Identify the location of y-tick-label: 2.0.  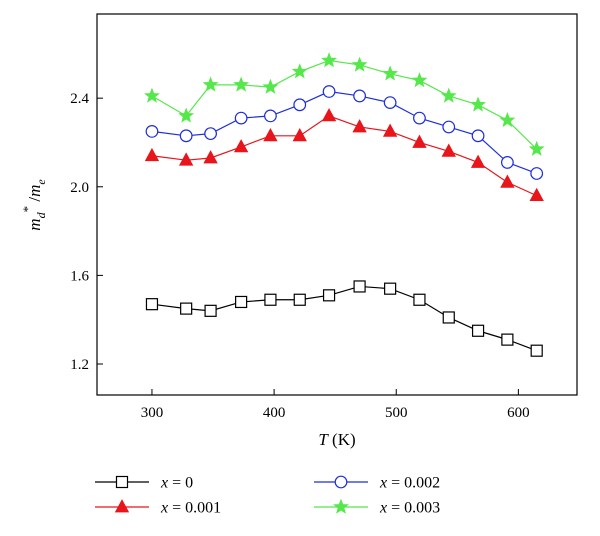
(79, 188).